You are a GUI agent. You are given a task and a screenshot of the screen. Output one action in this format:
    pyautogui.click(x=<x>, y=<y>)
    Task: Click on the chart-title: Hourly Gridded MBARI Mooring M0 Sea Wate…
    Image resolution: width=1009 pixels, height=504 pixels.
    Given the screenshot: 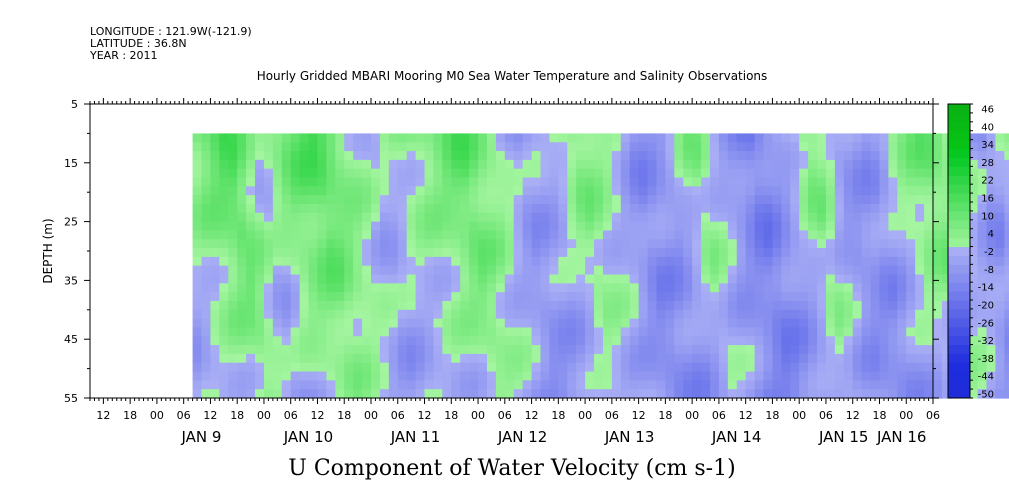 What is the action you would take?
    pyautogui.click(x=512, y=76)
    